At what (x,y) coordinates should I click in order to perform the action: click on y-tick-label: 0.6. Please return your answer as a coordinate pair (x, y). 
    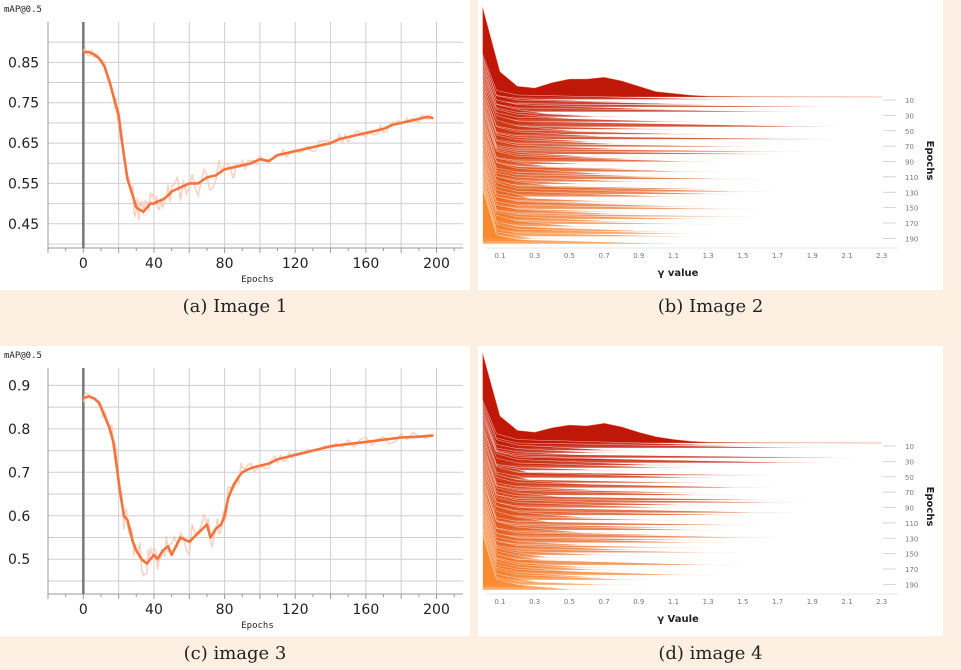
    Looking at the image, I should click on (19, 517).